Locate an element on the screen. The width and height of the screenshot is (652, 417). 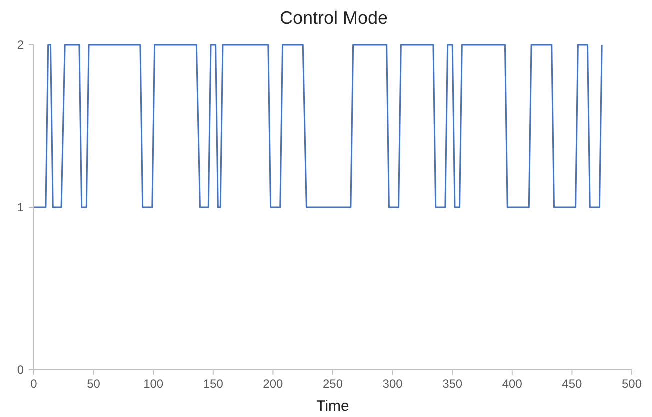
x-tick-label: 50 is located at coordinates (94, 384).